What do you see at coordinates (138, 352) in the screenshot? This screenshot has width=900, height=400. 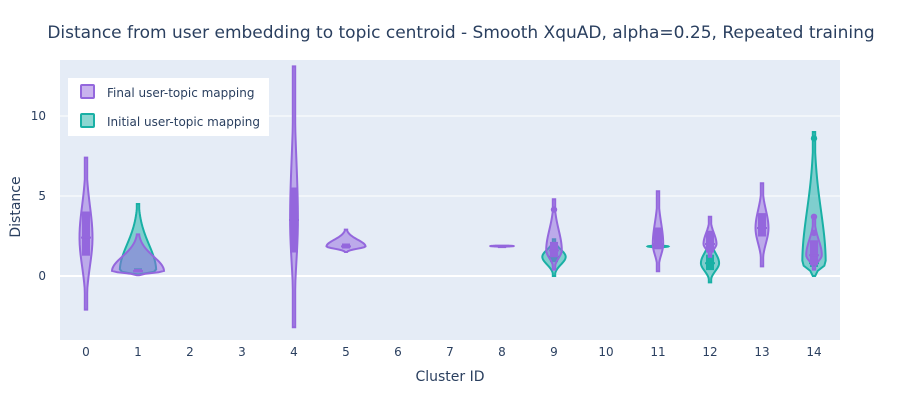 I see `x-tick-label: 1` at bounding box center [138, 352].